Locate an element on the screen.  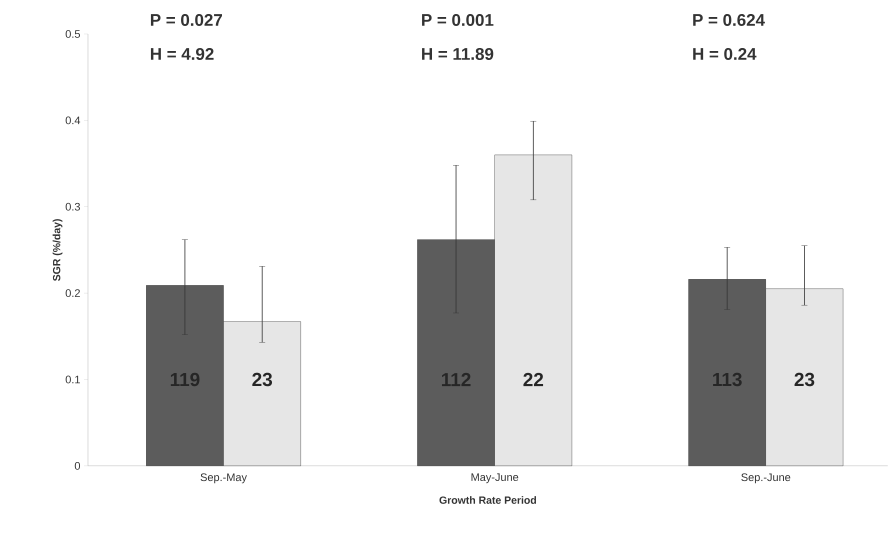
x-tick-label: May-June is located at coordinates (495, 478).